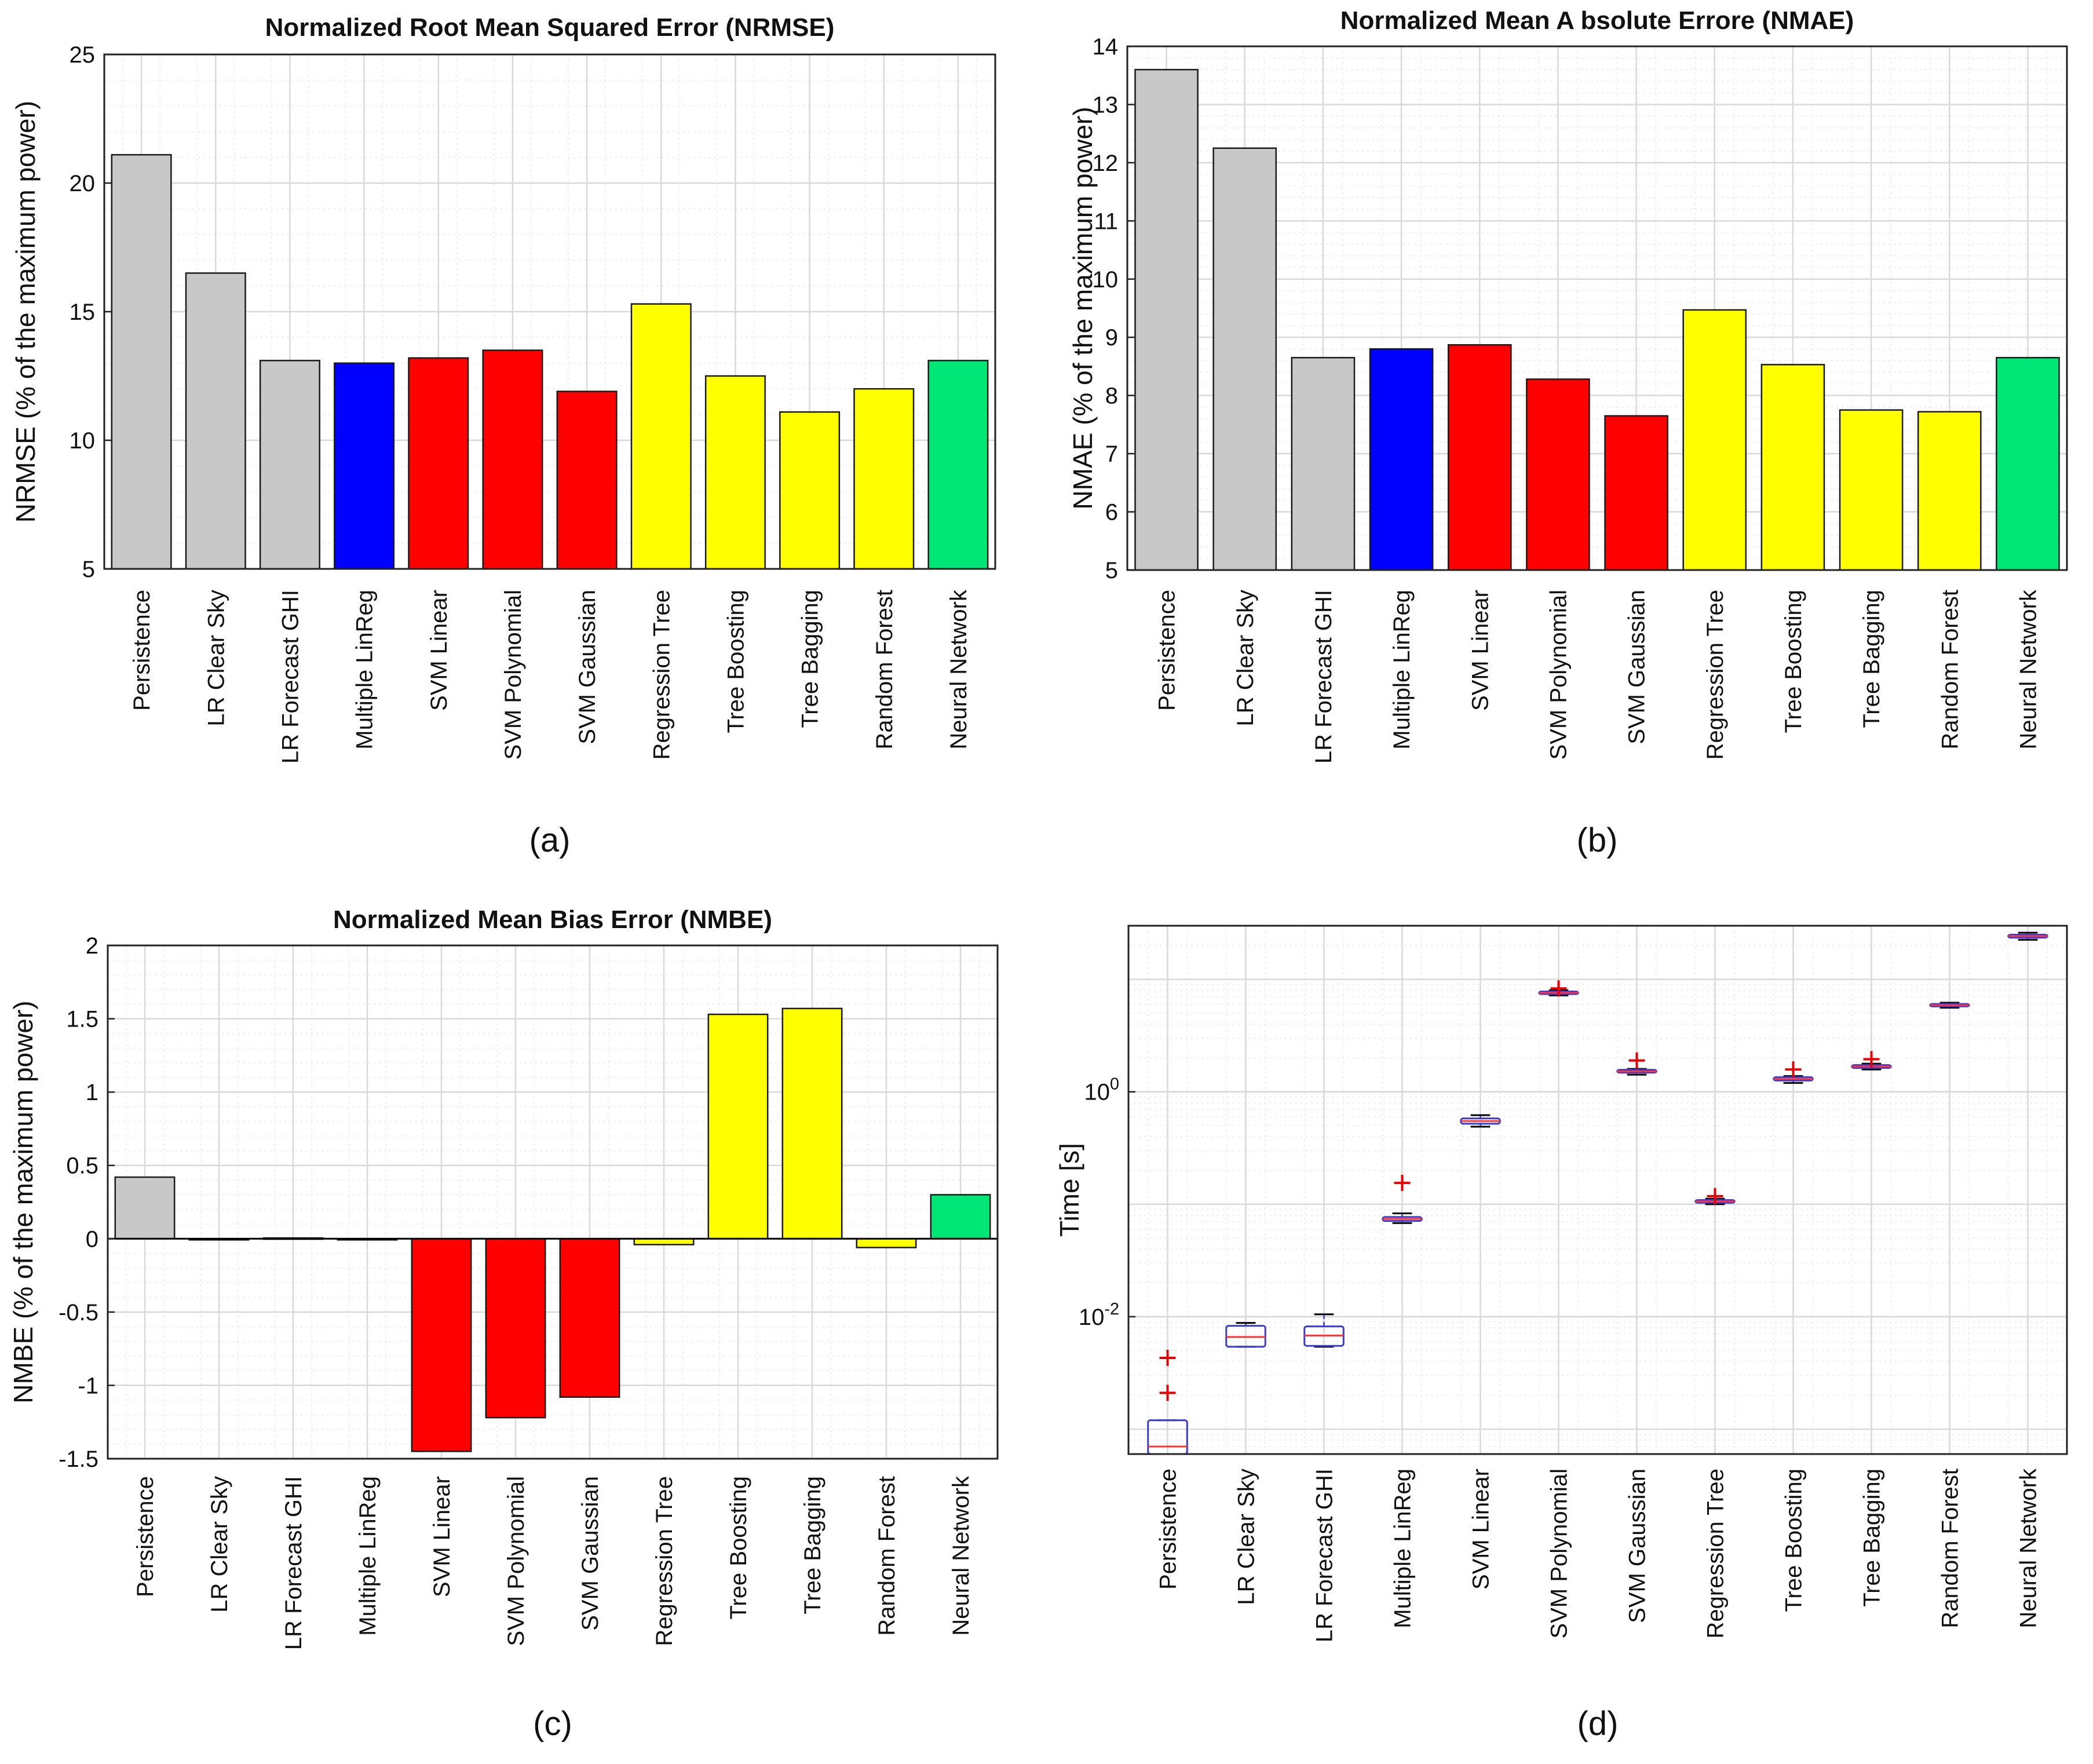  Describe the element at coordinates (83, 55) in the screenshot. I see `y-tick-label: 25` at that location.